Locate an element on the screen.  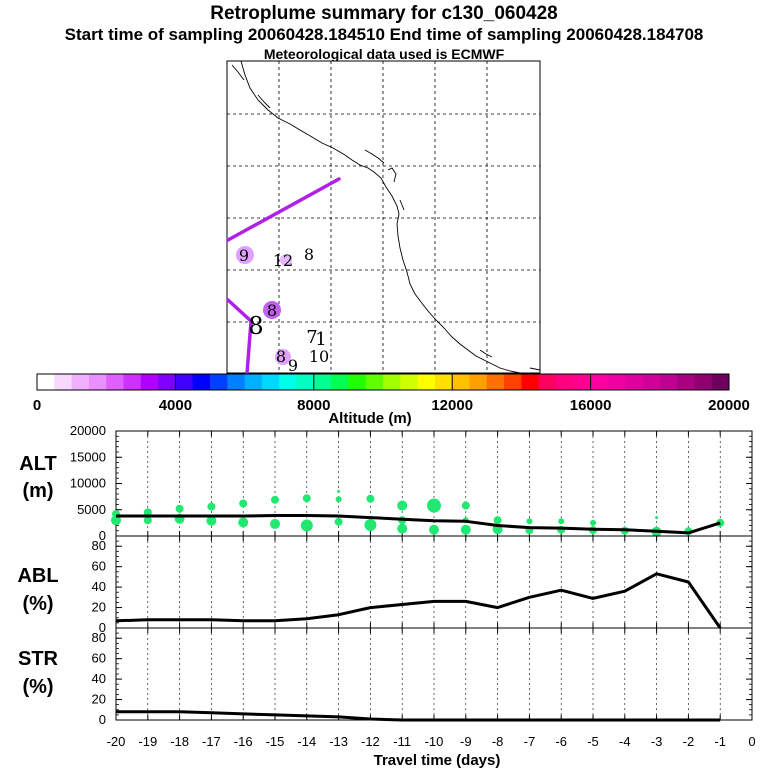
y-tick-label: 15000 is located at coordinates (88, 456).